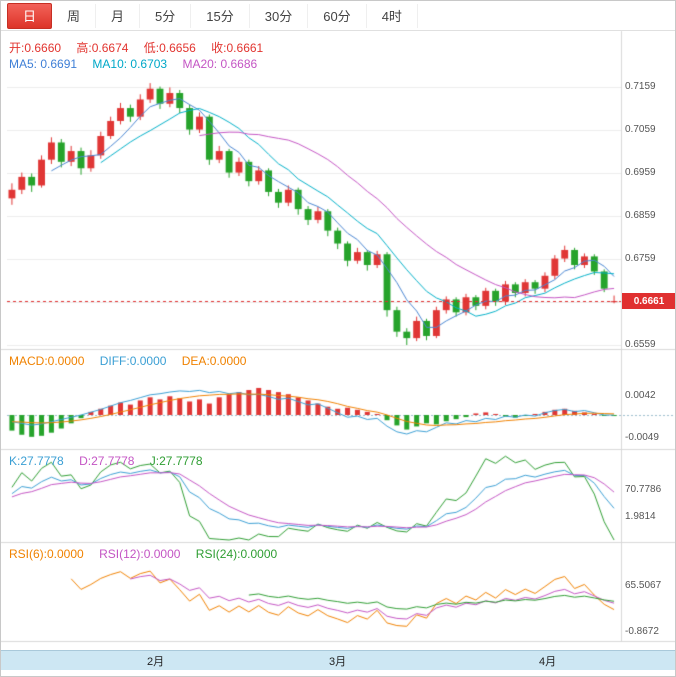 Image resolution: width=676 pixels, height=677 pixels. I want to click on tab-60min: 60分, so click(337, 15).